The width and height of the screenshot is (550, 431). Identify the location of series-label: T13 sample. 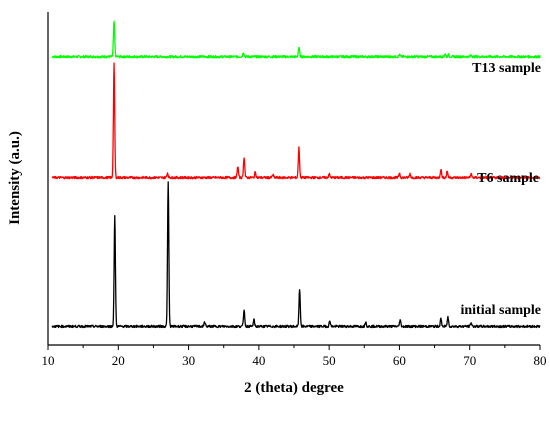
(506, 68).